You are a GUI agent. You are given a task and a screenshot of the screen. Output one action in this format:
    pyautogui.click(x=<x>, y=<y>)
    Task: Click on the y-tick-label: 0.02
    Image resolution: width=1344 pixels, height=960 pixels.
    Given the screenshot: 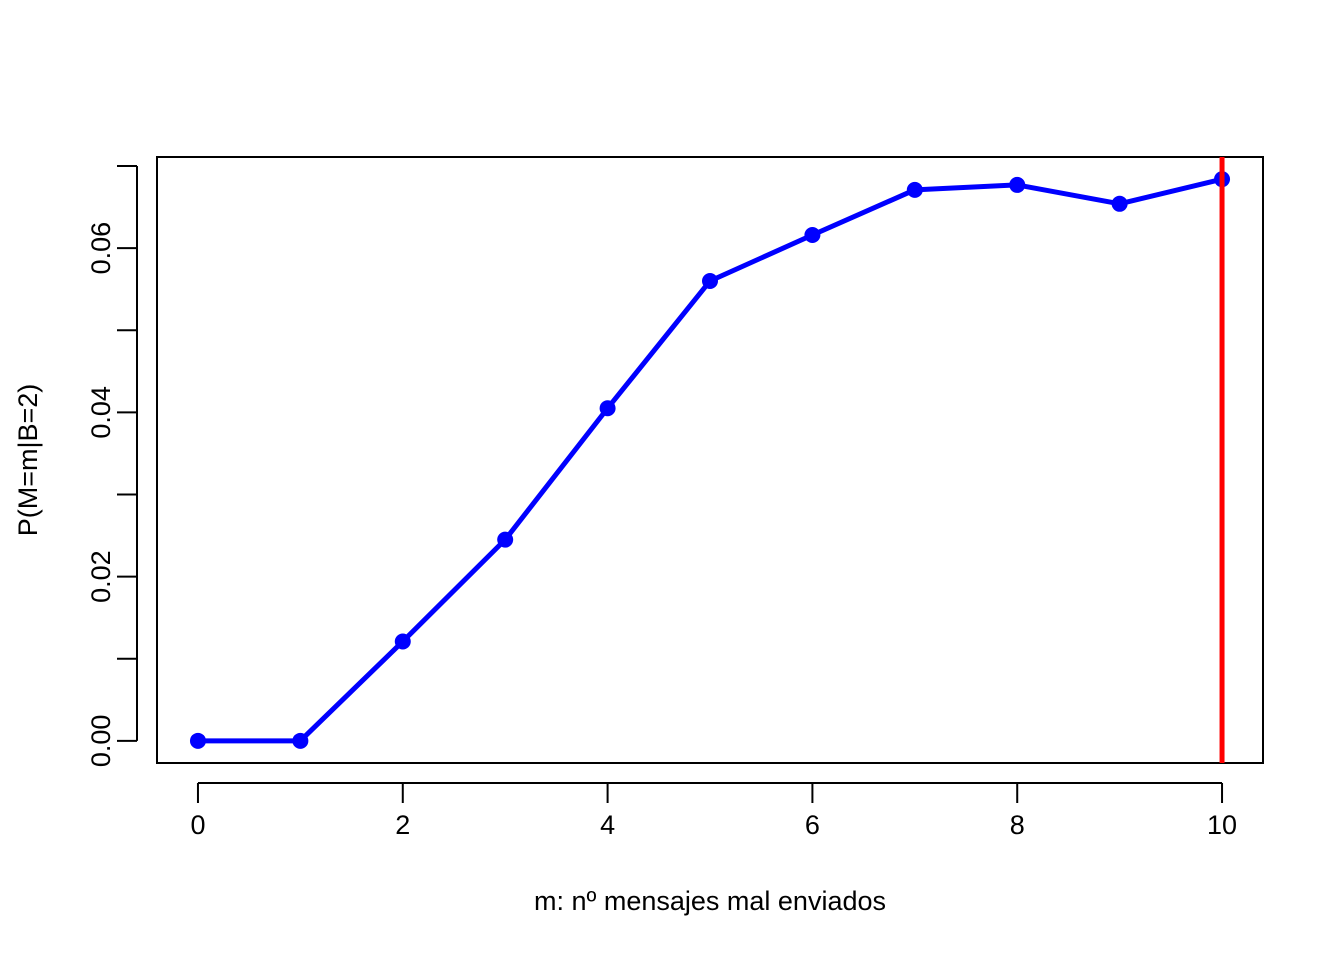 What is the action you would take?
    pyautogui.click(x=101, y=576)
    